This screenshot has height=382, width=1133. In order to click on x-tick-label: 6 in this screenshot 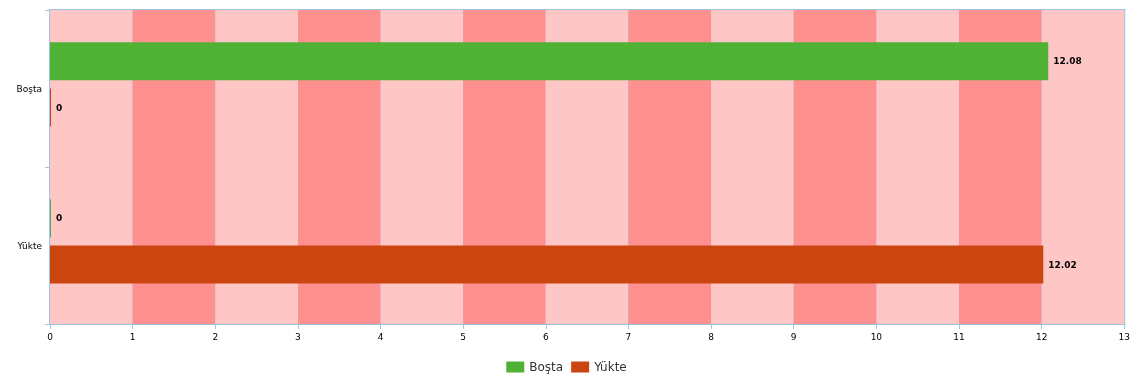, I will do `click(545, 336)`.